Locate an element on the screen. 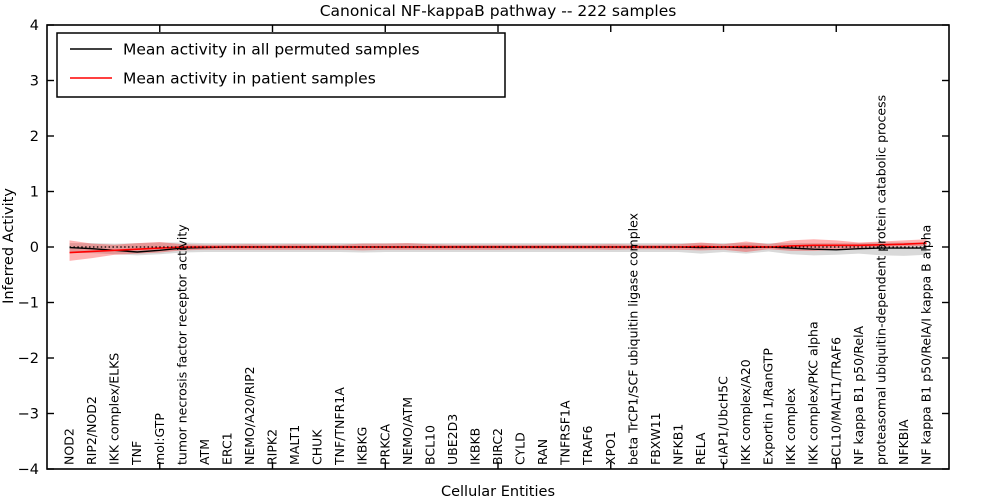  x-axis-tick-label: NEMO/A20/RIP2 is located at coordinates (249, 415).